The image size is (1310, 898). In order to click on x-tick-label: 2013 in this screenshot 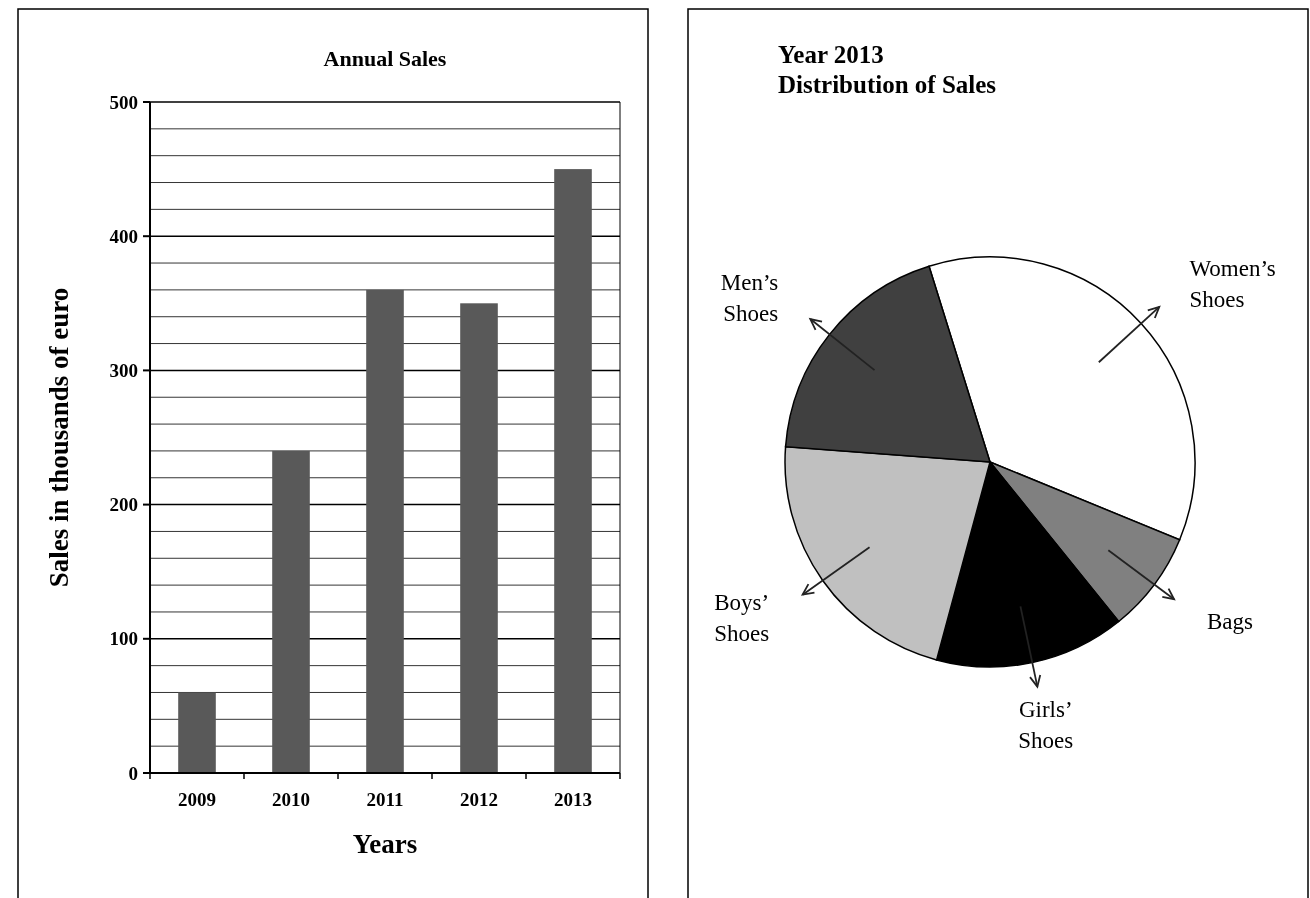, I will do `click(573, 799)`.